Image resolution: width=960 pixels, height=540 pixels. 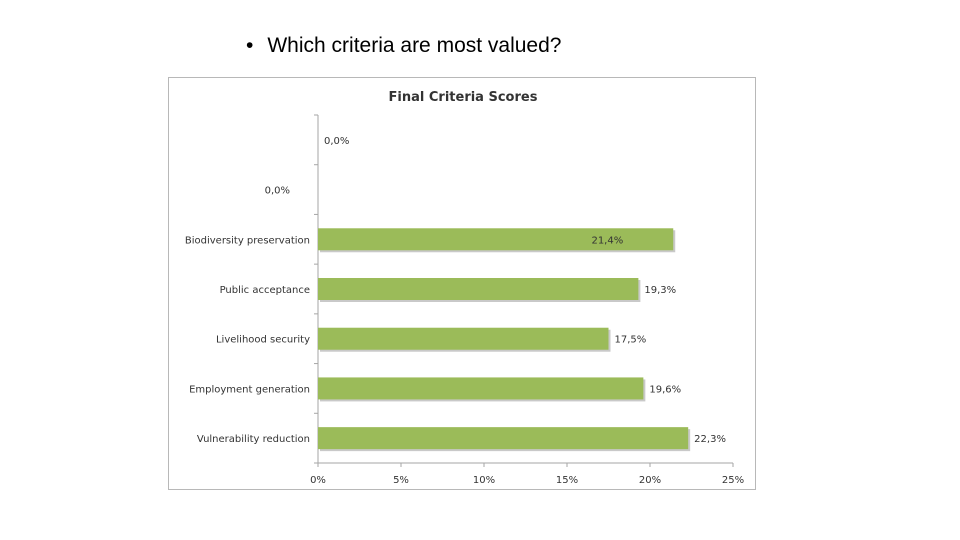 What do you see at coordinates (414, 45) in the screenshot?
I see `question-text: Which criteria are most valued?` at bounding box center [414, 45].